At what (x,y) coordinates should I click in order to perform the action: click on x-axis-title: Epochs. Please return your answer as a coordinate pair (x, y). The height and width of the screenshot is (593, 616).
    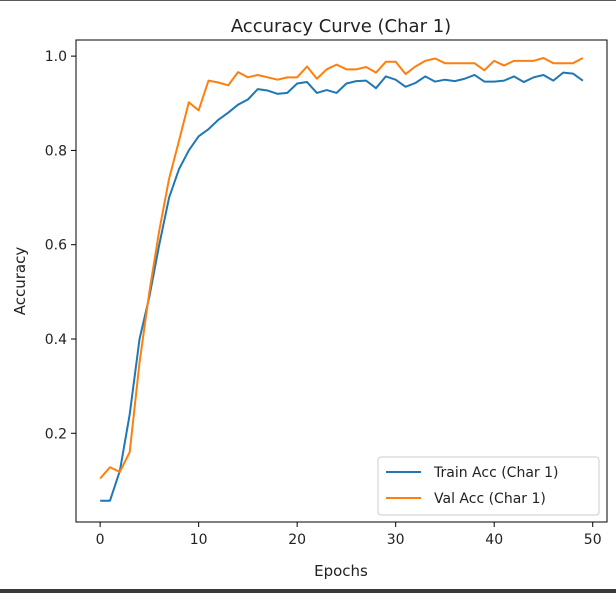
    Looking at the image, I should click on (341, 571).